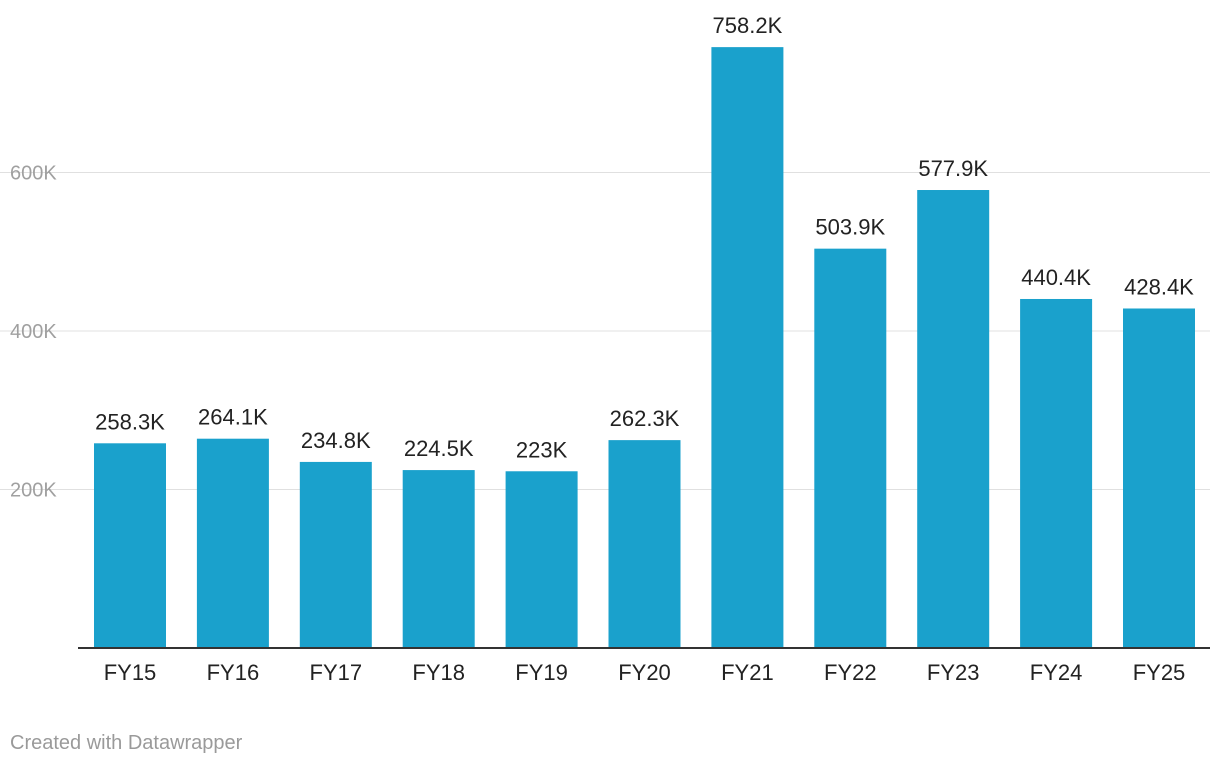 Image resolution: width=1220 pixels, height=768 pixels. What do you see at coordinates (1056, 672) in the screenshot?
I see `x-tick-label: FY24` at bounding box center [1056, 672].